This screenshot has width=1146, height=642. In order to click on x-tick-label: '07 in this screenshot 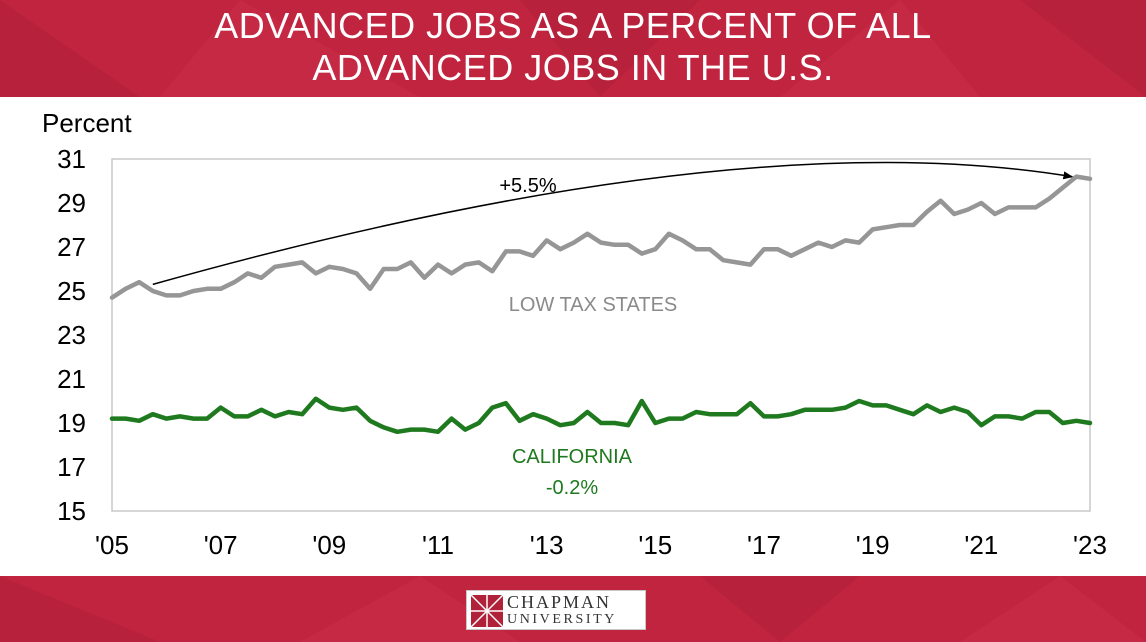, I will do `click(221, 545)`.